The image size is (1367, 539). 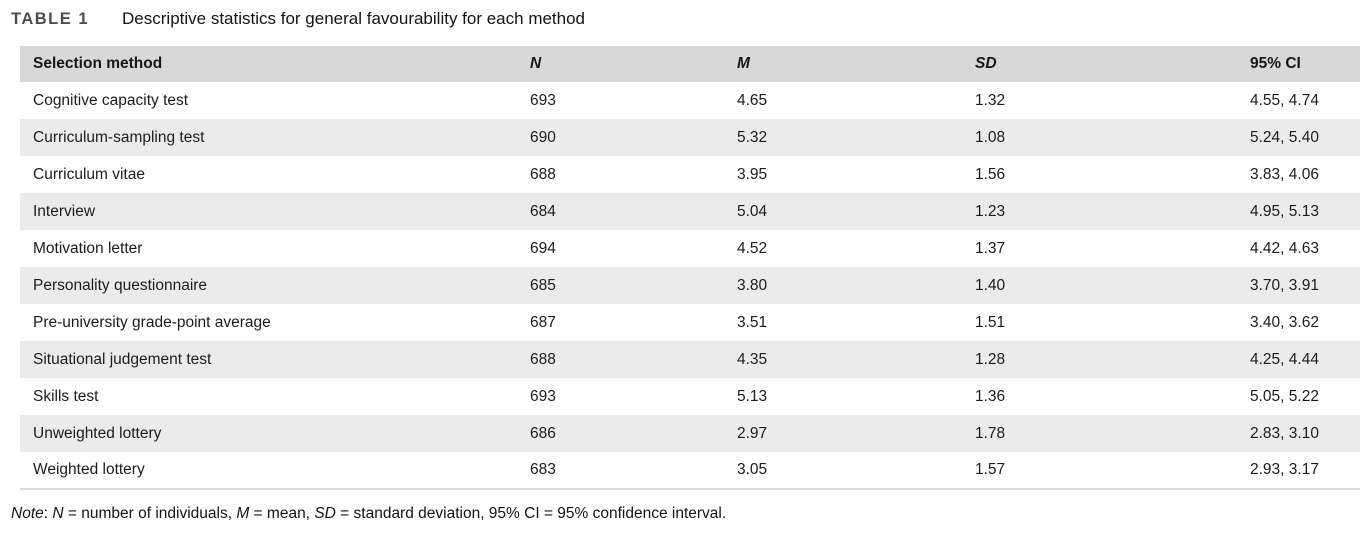 I want to click on value-cell: 3.80, so click(x=752, y=285).